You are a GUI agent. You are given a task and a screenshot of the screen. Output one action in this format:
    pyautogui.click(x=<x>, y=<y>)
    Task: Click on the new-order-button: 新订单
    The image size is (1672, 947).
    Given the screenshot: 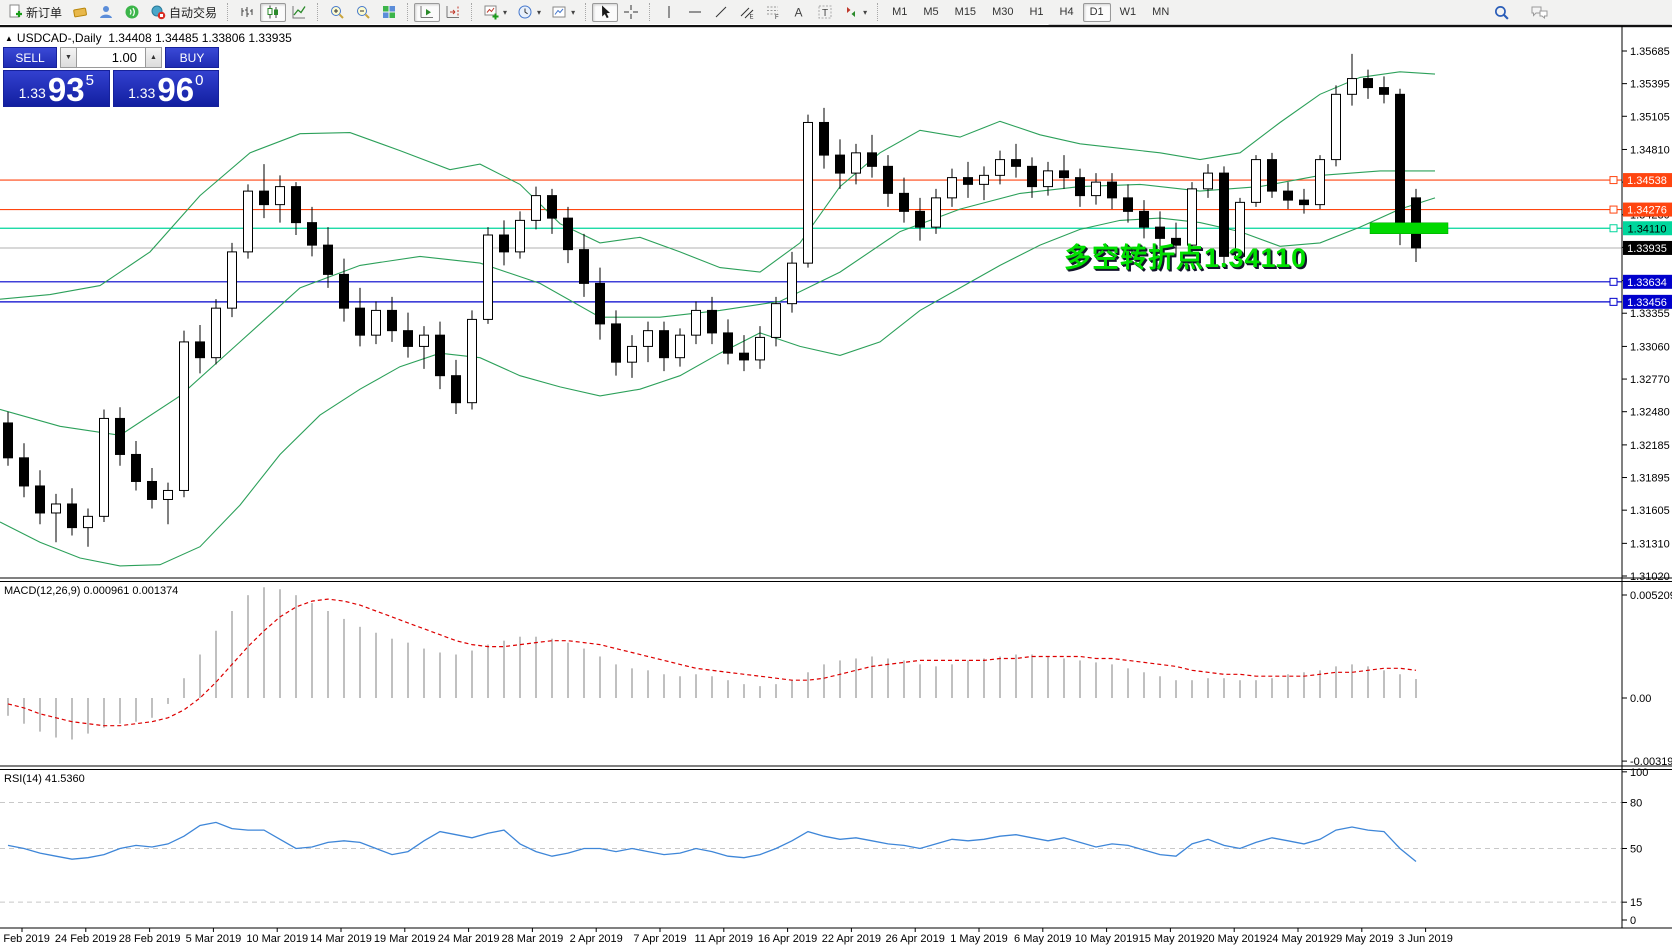 What is the action you would take?
    pyautogui.click(x=34, y=12)
    